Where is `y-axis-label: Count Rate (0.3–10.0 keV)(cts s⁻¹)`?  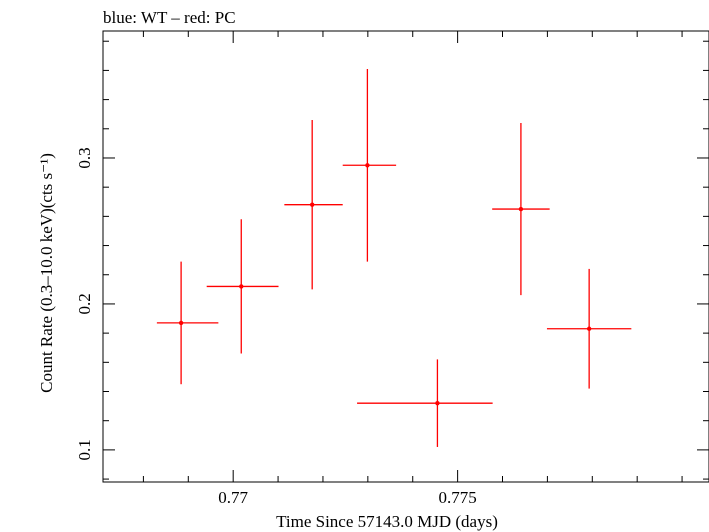
y-axis-label: Count Rate (0.3–10.0 keV)(cts s⁻¹) is located at coordinates (46, 273).